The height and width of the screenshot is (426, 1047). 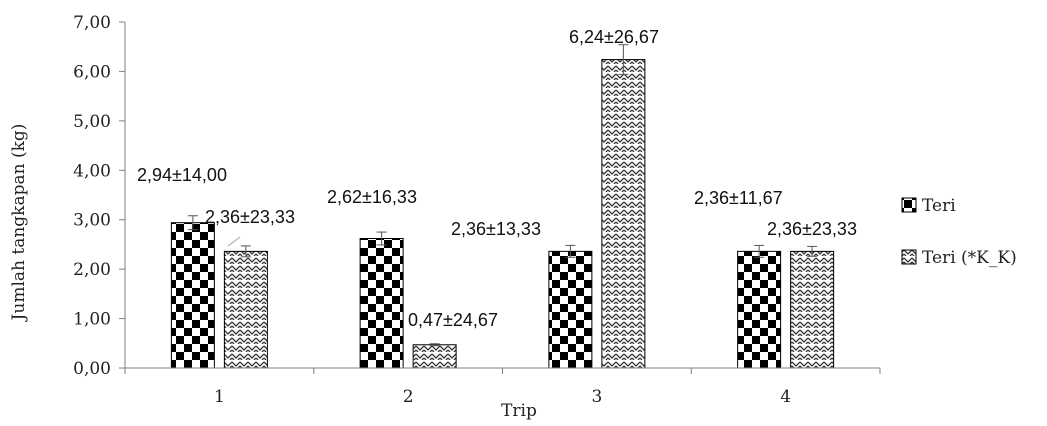 I want to click on label-leader-line, so click(x=234, y=241).